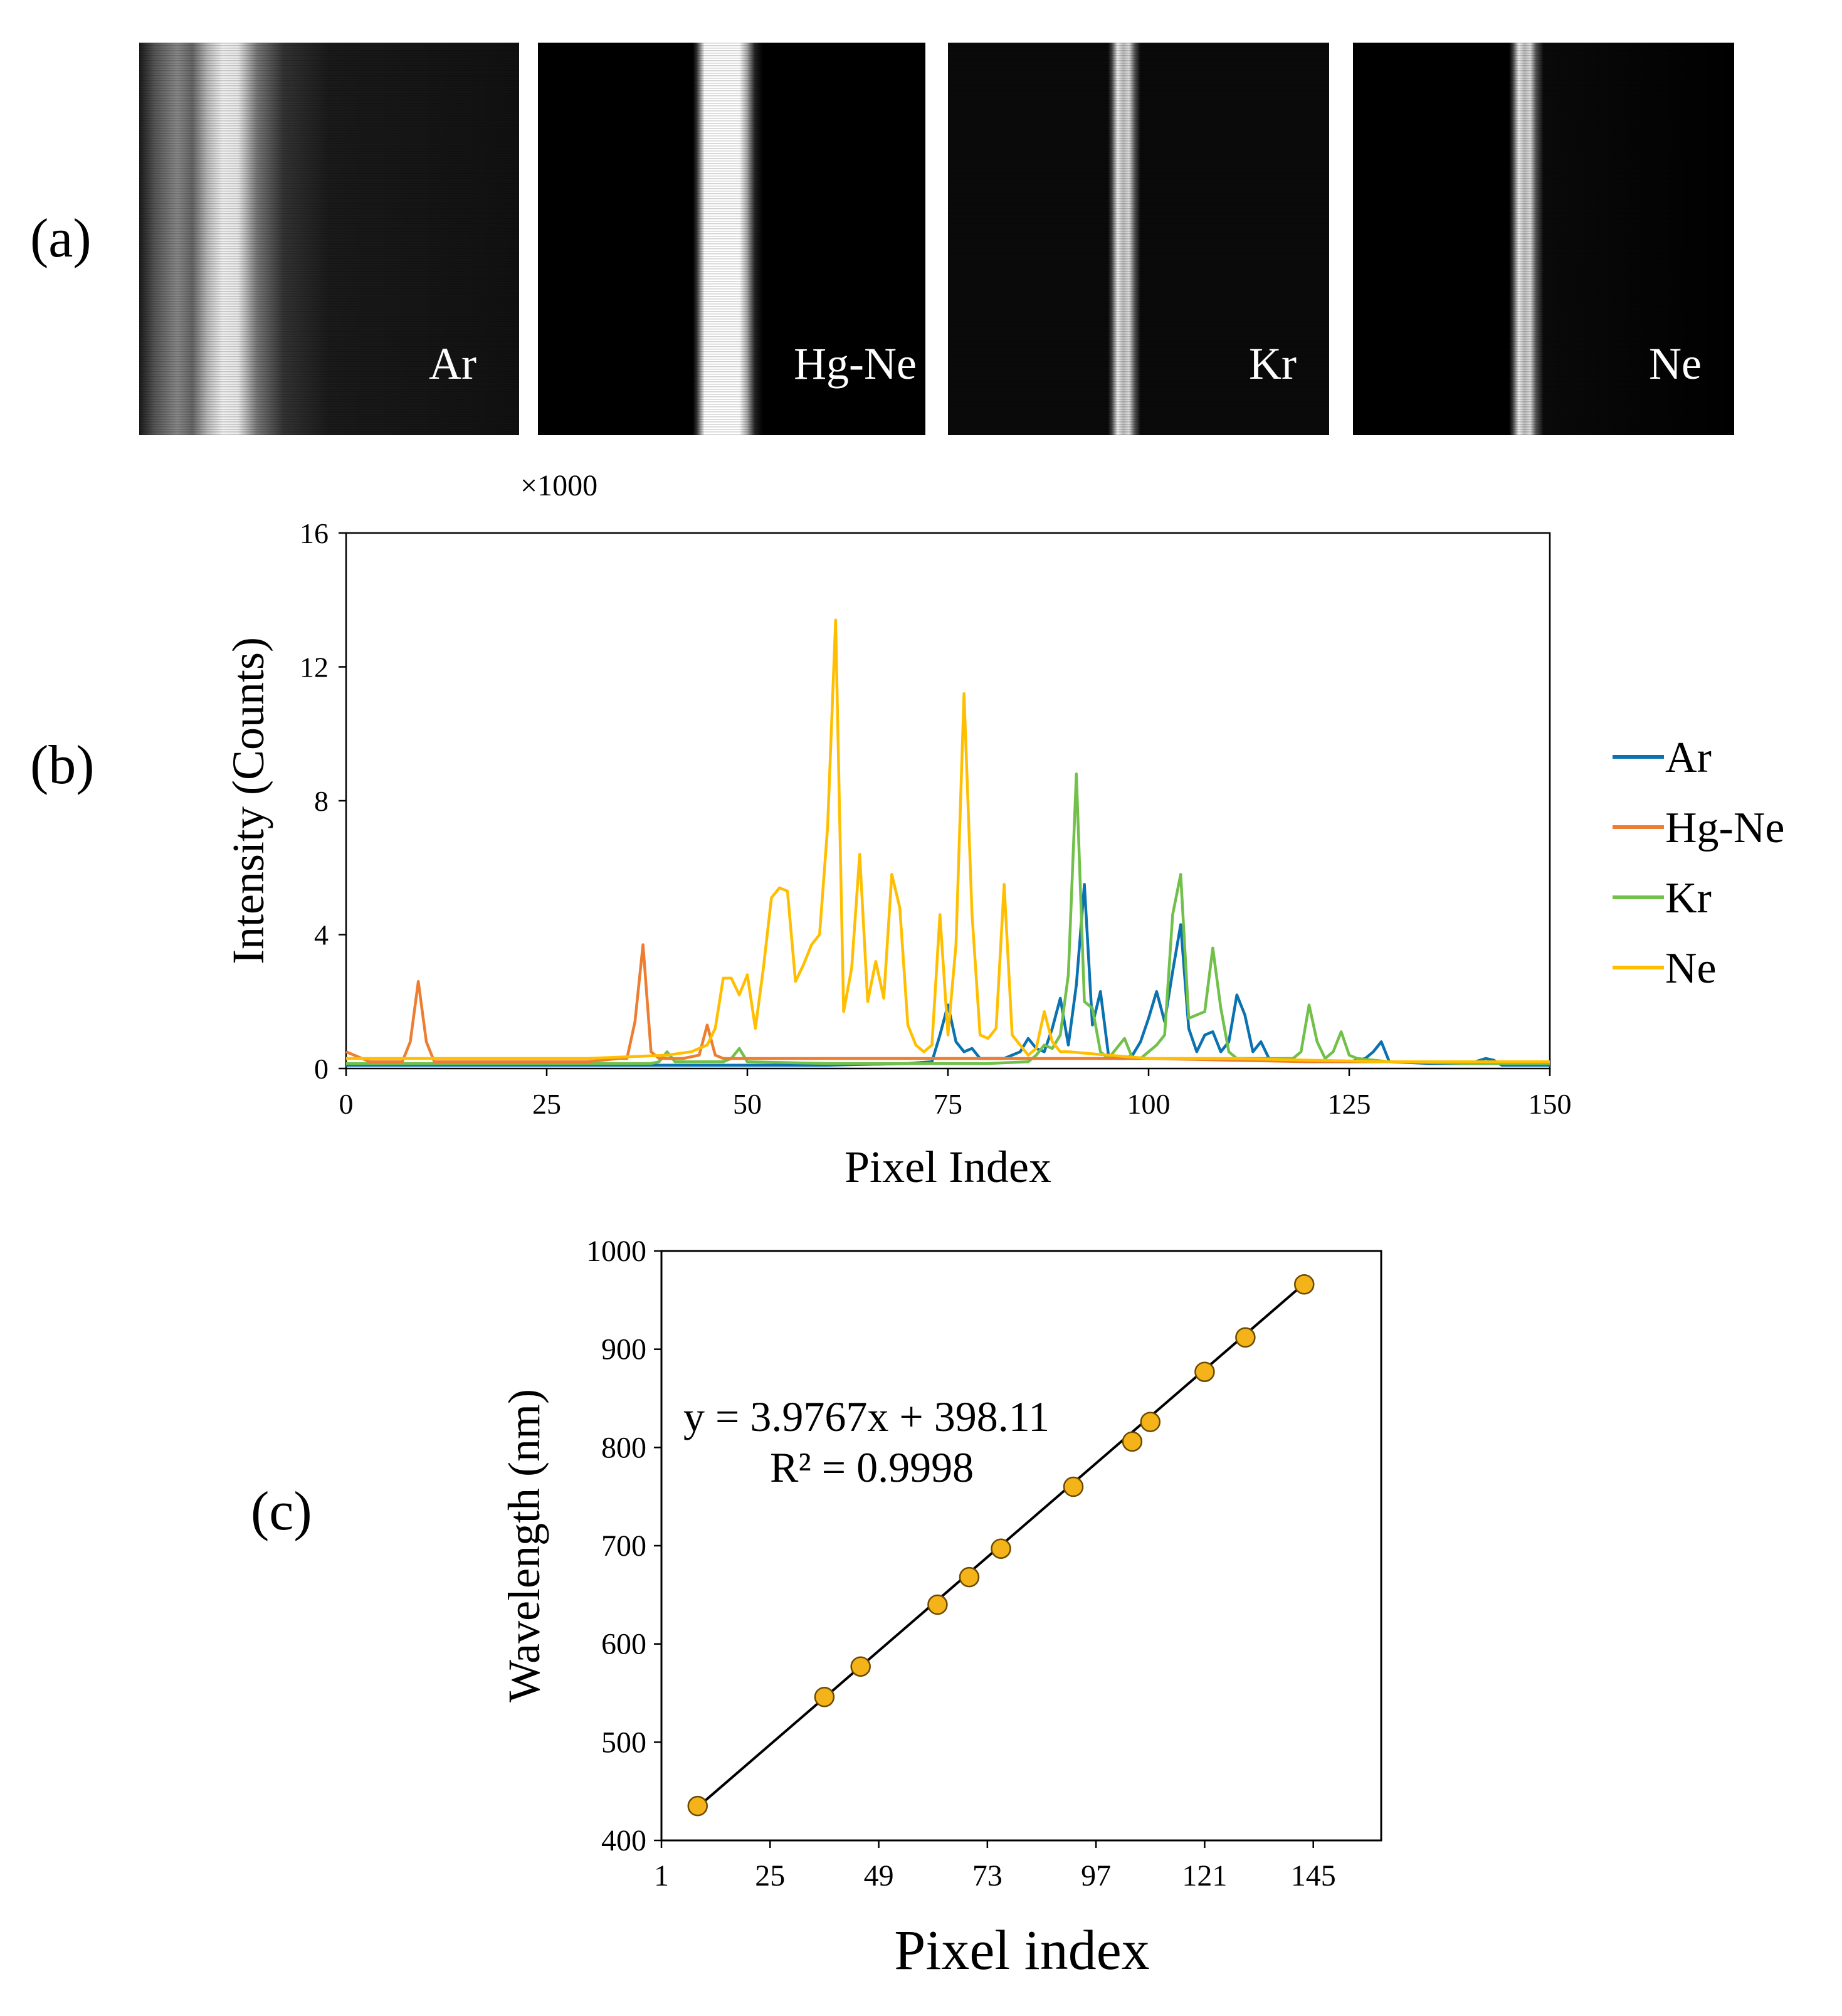 The width and height of the screenshot is (1842, 2016). Describe the element at coordinates (546, 1104) in the screenshot. I see `intensity-x-tick-label: 25` at that location.